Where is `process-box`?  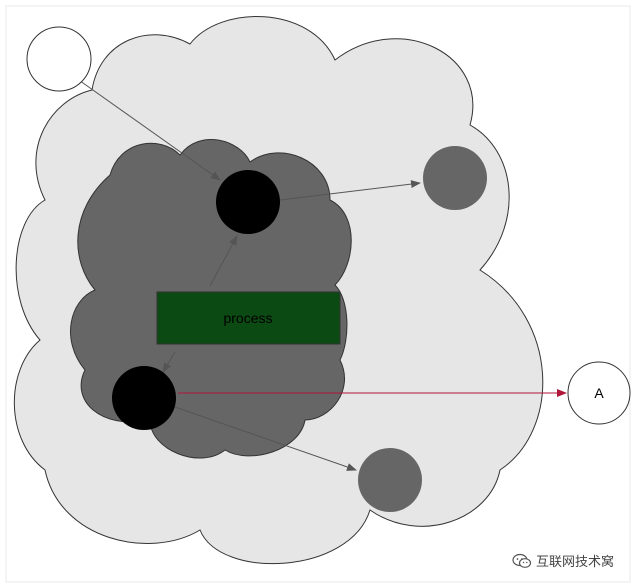
process-box is located at coordinates (248, 318).